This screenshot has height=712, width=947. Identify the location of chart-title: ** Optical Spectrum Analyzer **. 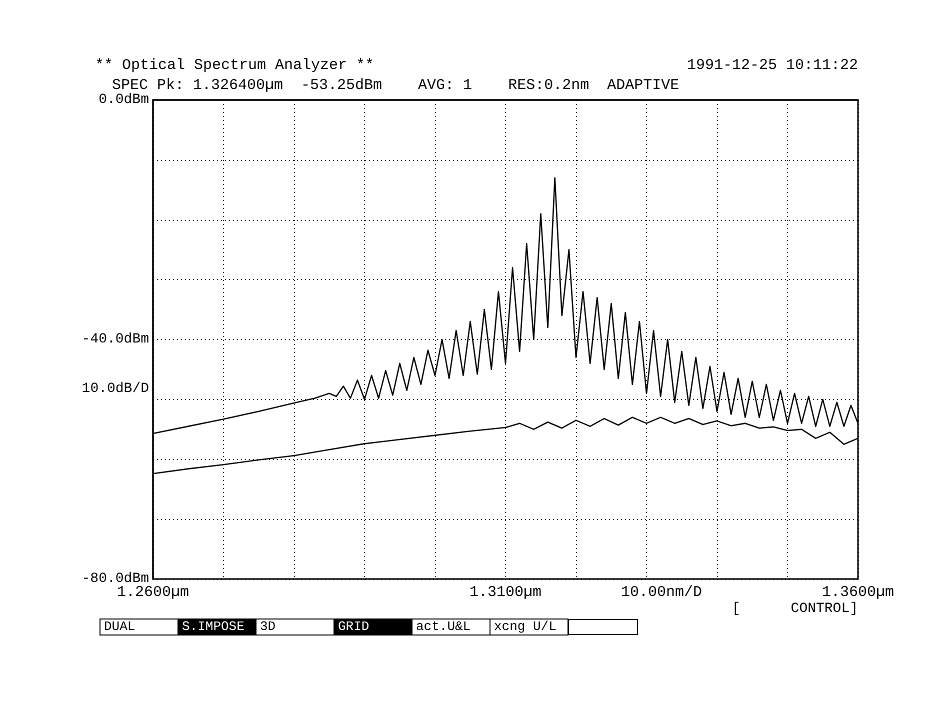
(234, 65).